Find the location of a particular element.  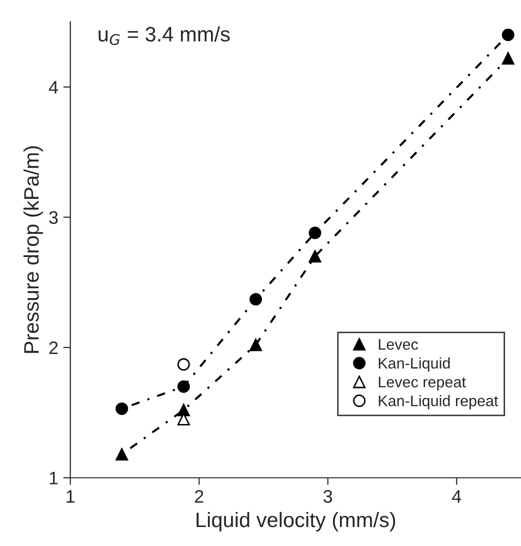

y-tick-label: 2 is located at coordinates (53, 347).